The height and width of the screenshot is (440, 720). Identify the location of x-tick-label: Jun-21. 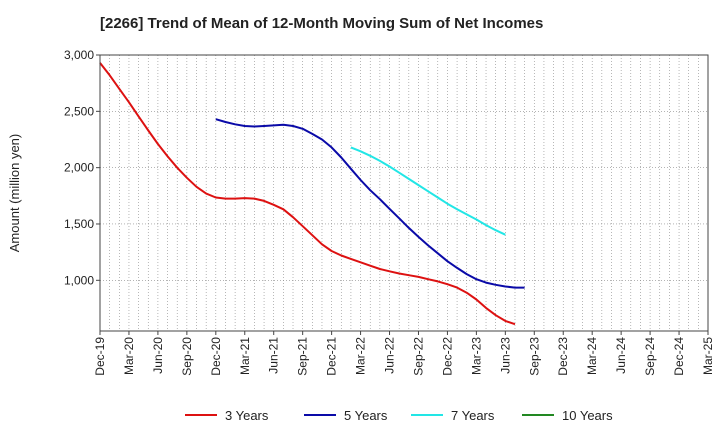
(274, 355).